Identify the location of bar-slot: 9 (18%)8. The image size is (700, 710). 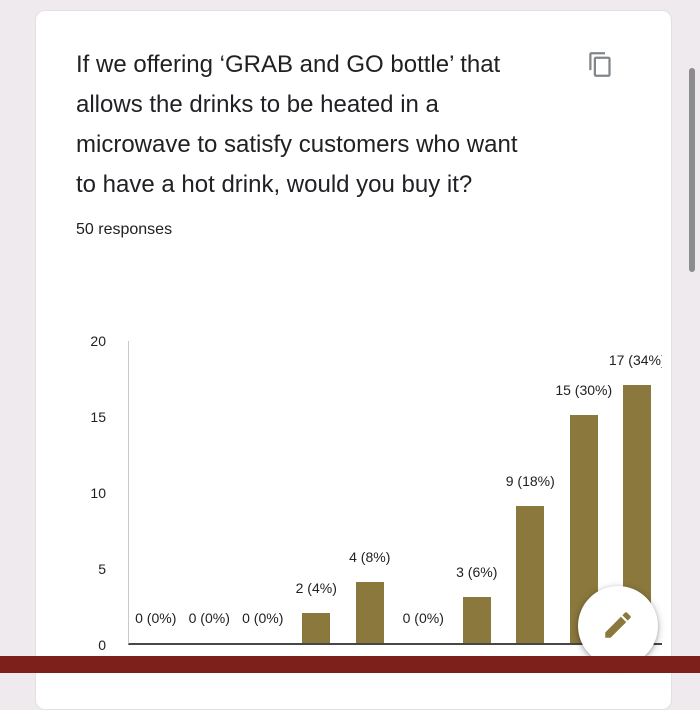
(531, 505).